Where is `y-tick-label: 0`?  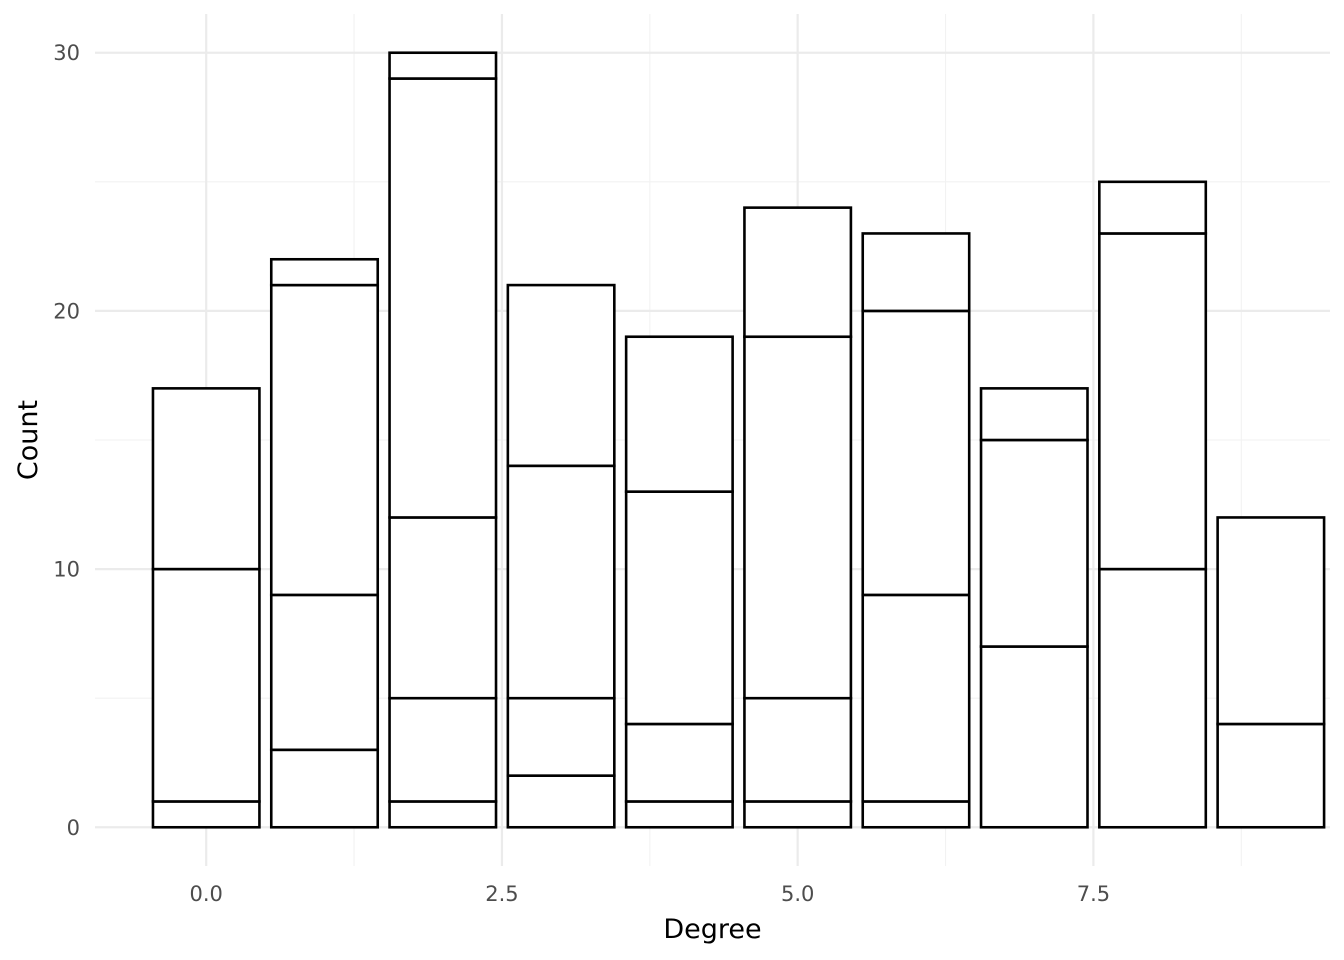 y-tick-label: 0 is located at coordinates (73, 828).